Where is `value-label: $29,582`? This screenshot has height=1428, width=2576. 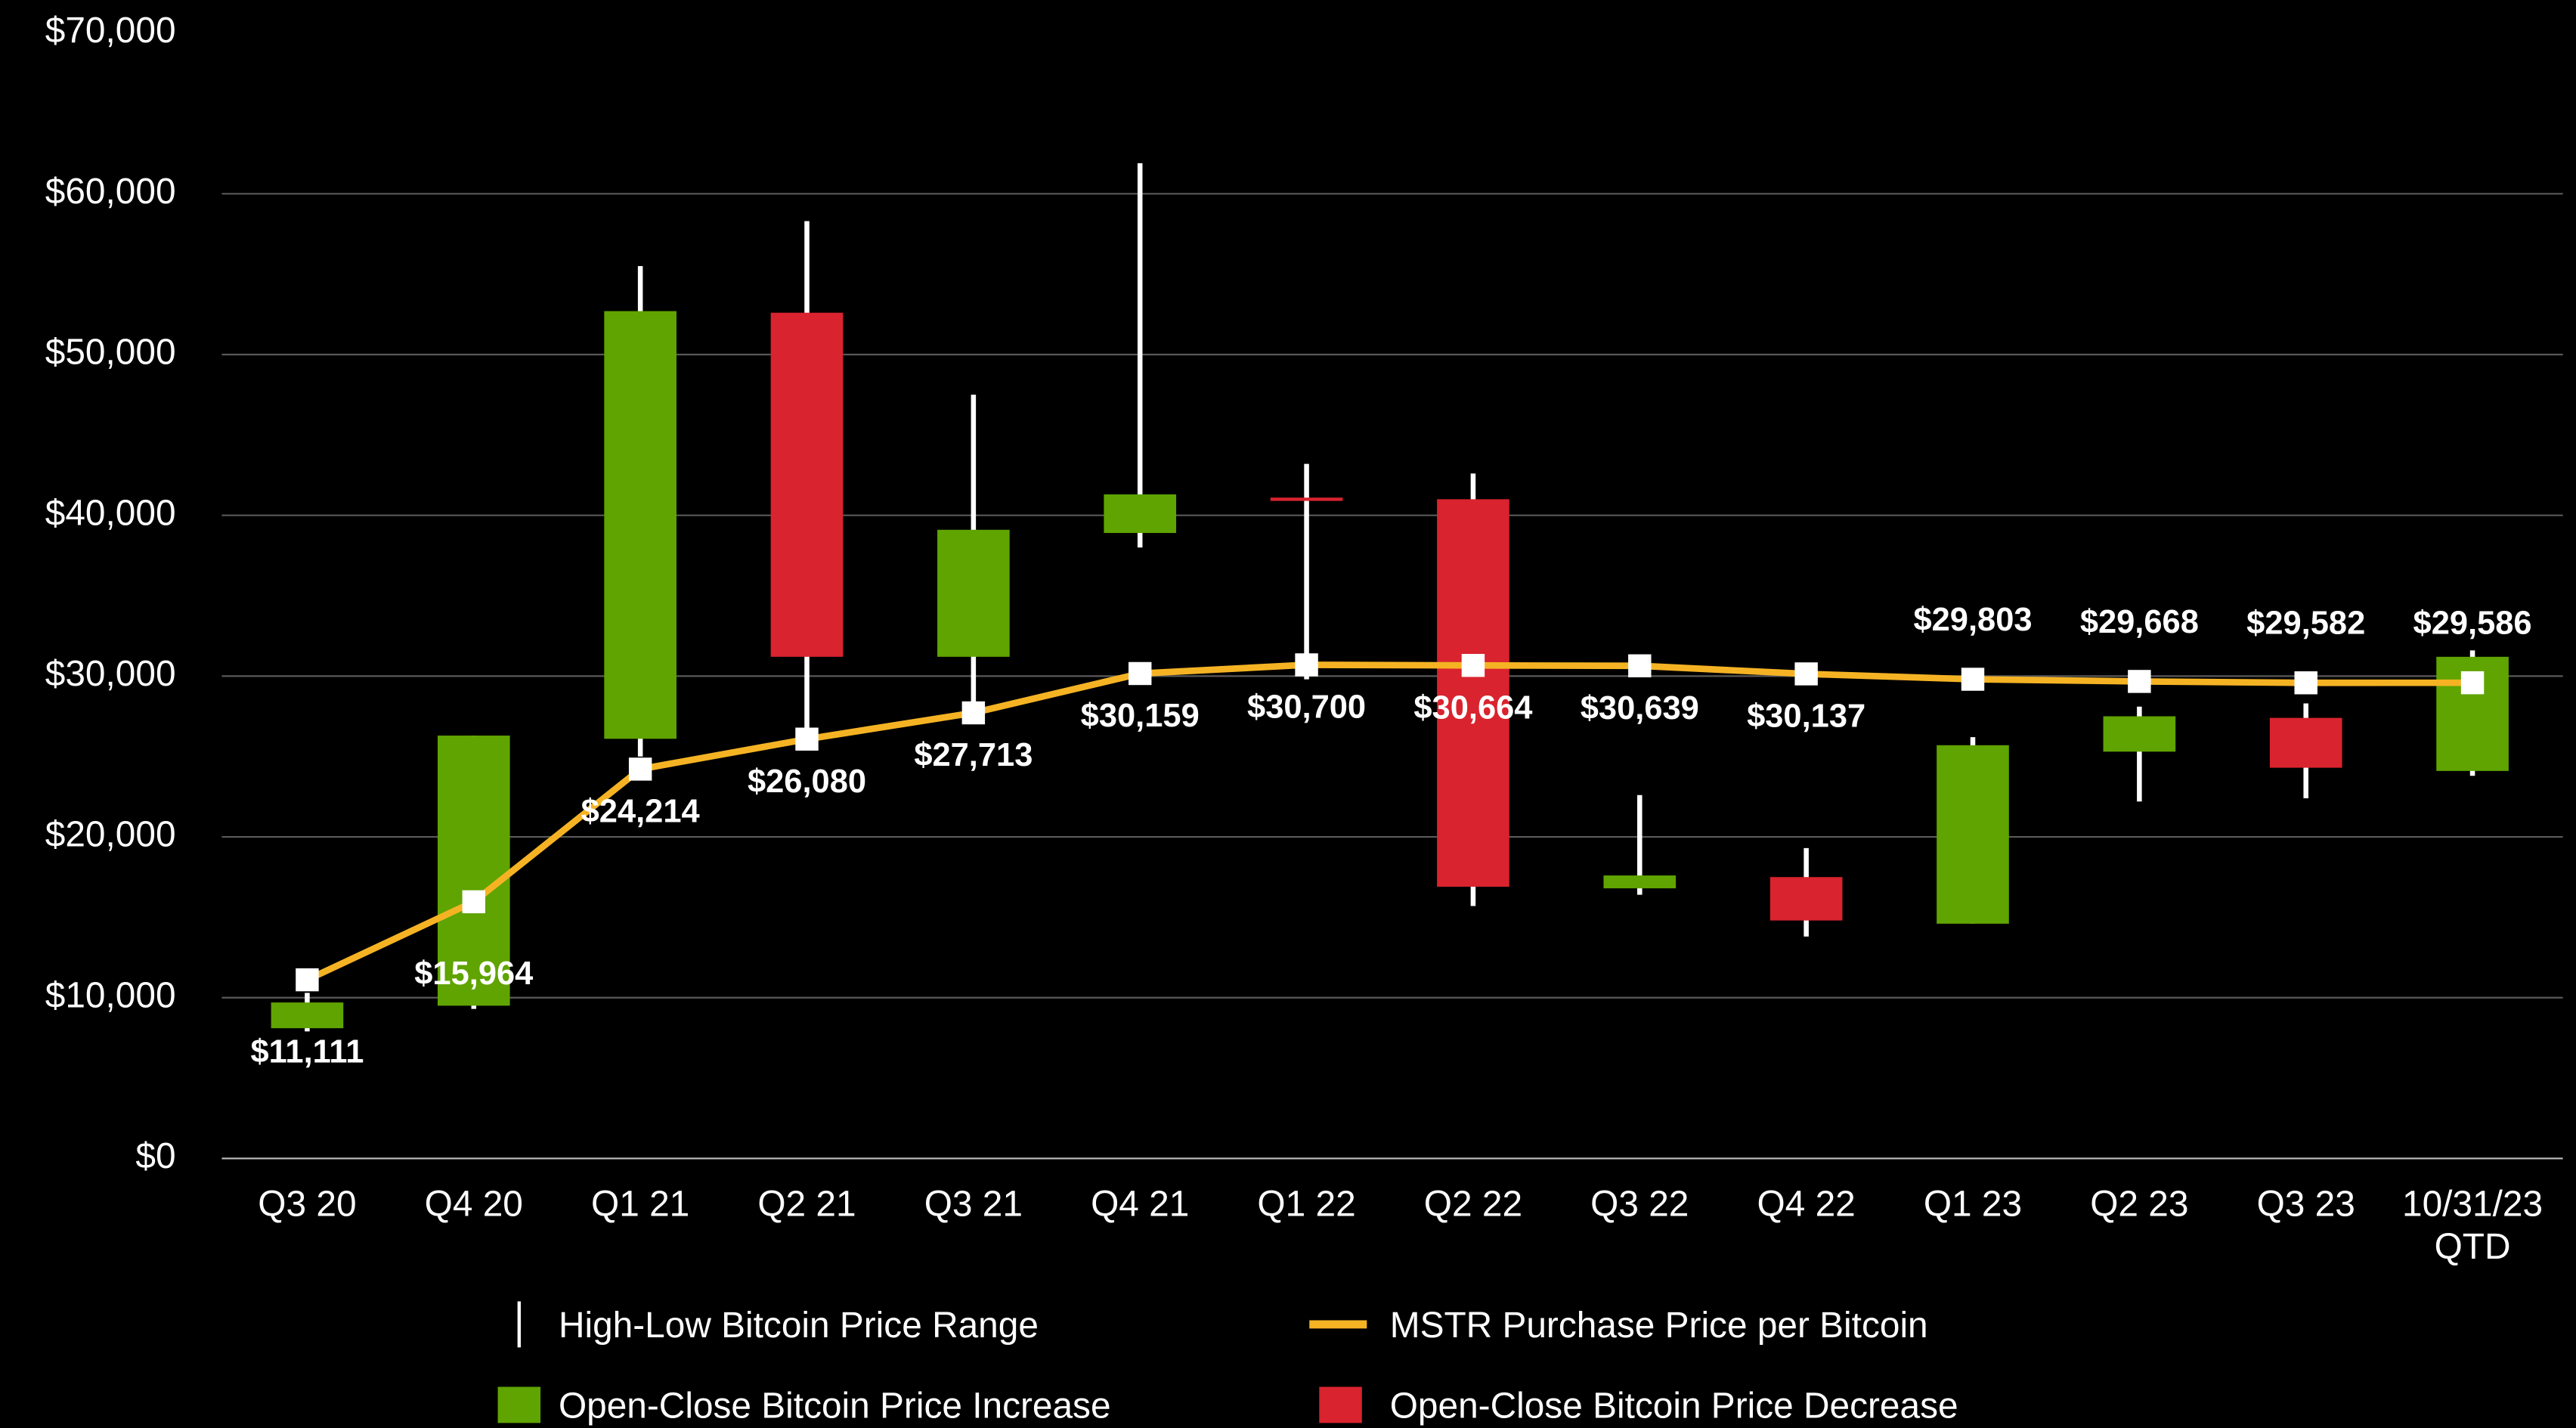
value-label: $29,582 is located at coordinates (2305, 624).